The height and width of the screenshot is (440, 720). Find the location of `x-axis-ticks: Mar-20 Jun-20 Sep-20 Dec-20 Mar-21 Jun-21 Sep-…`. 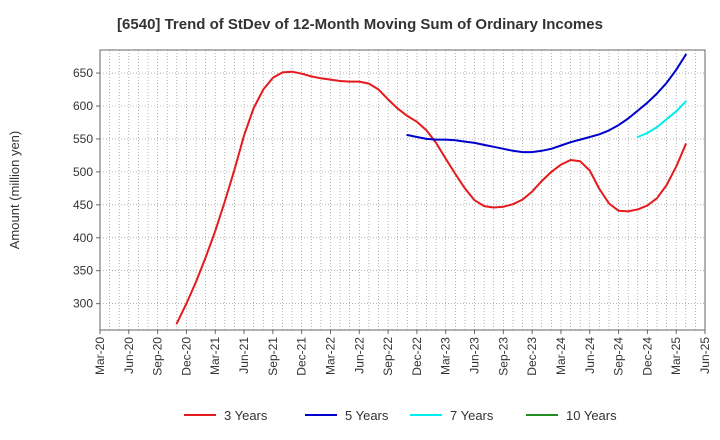

x-axis-ticks: Mar-20 Jun-20 Sep-20 Dec-20 Mar-21 Jun-21 Sep-… is located at coordinates (402, 353).